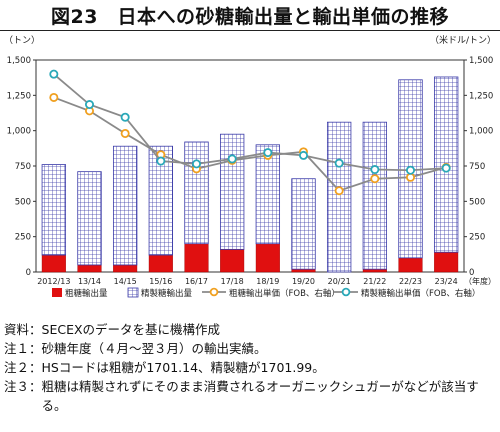 The image size is (500, 432). I want to click on note-source: 資料： SECEXのデータを基に機構作成, so click(251, 329).